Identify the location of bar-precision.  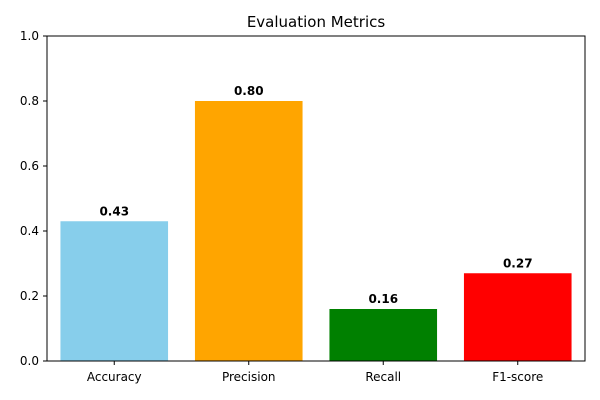
(248, 231).